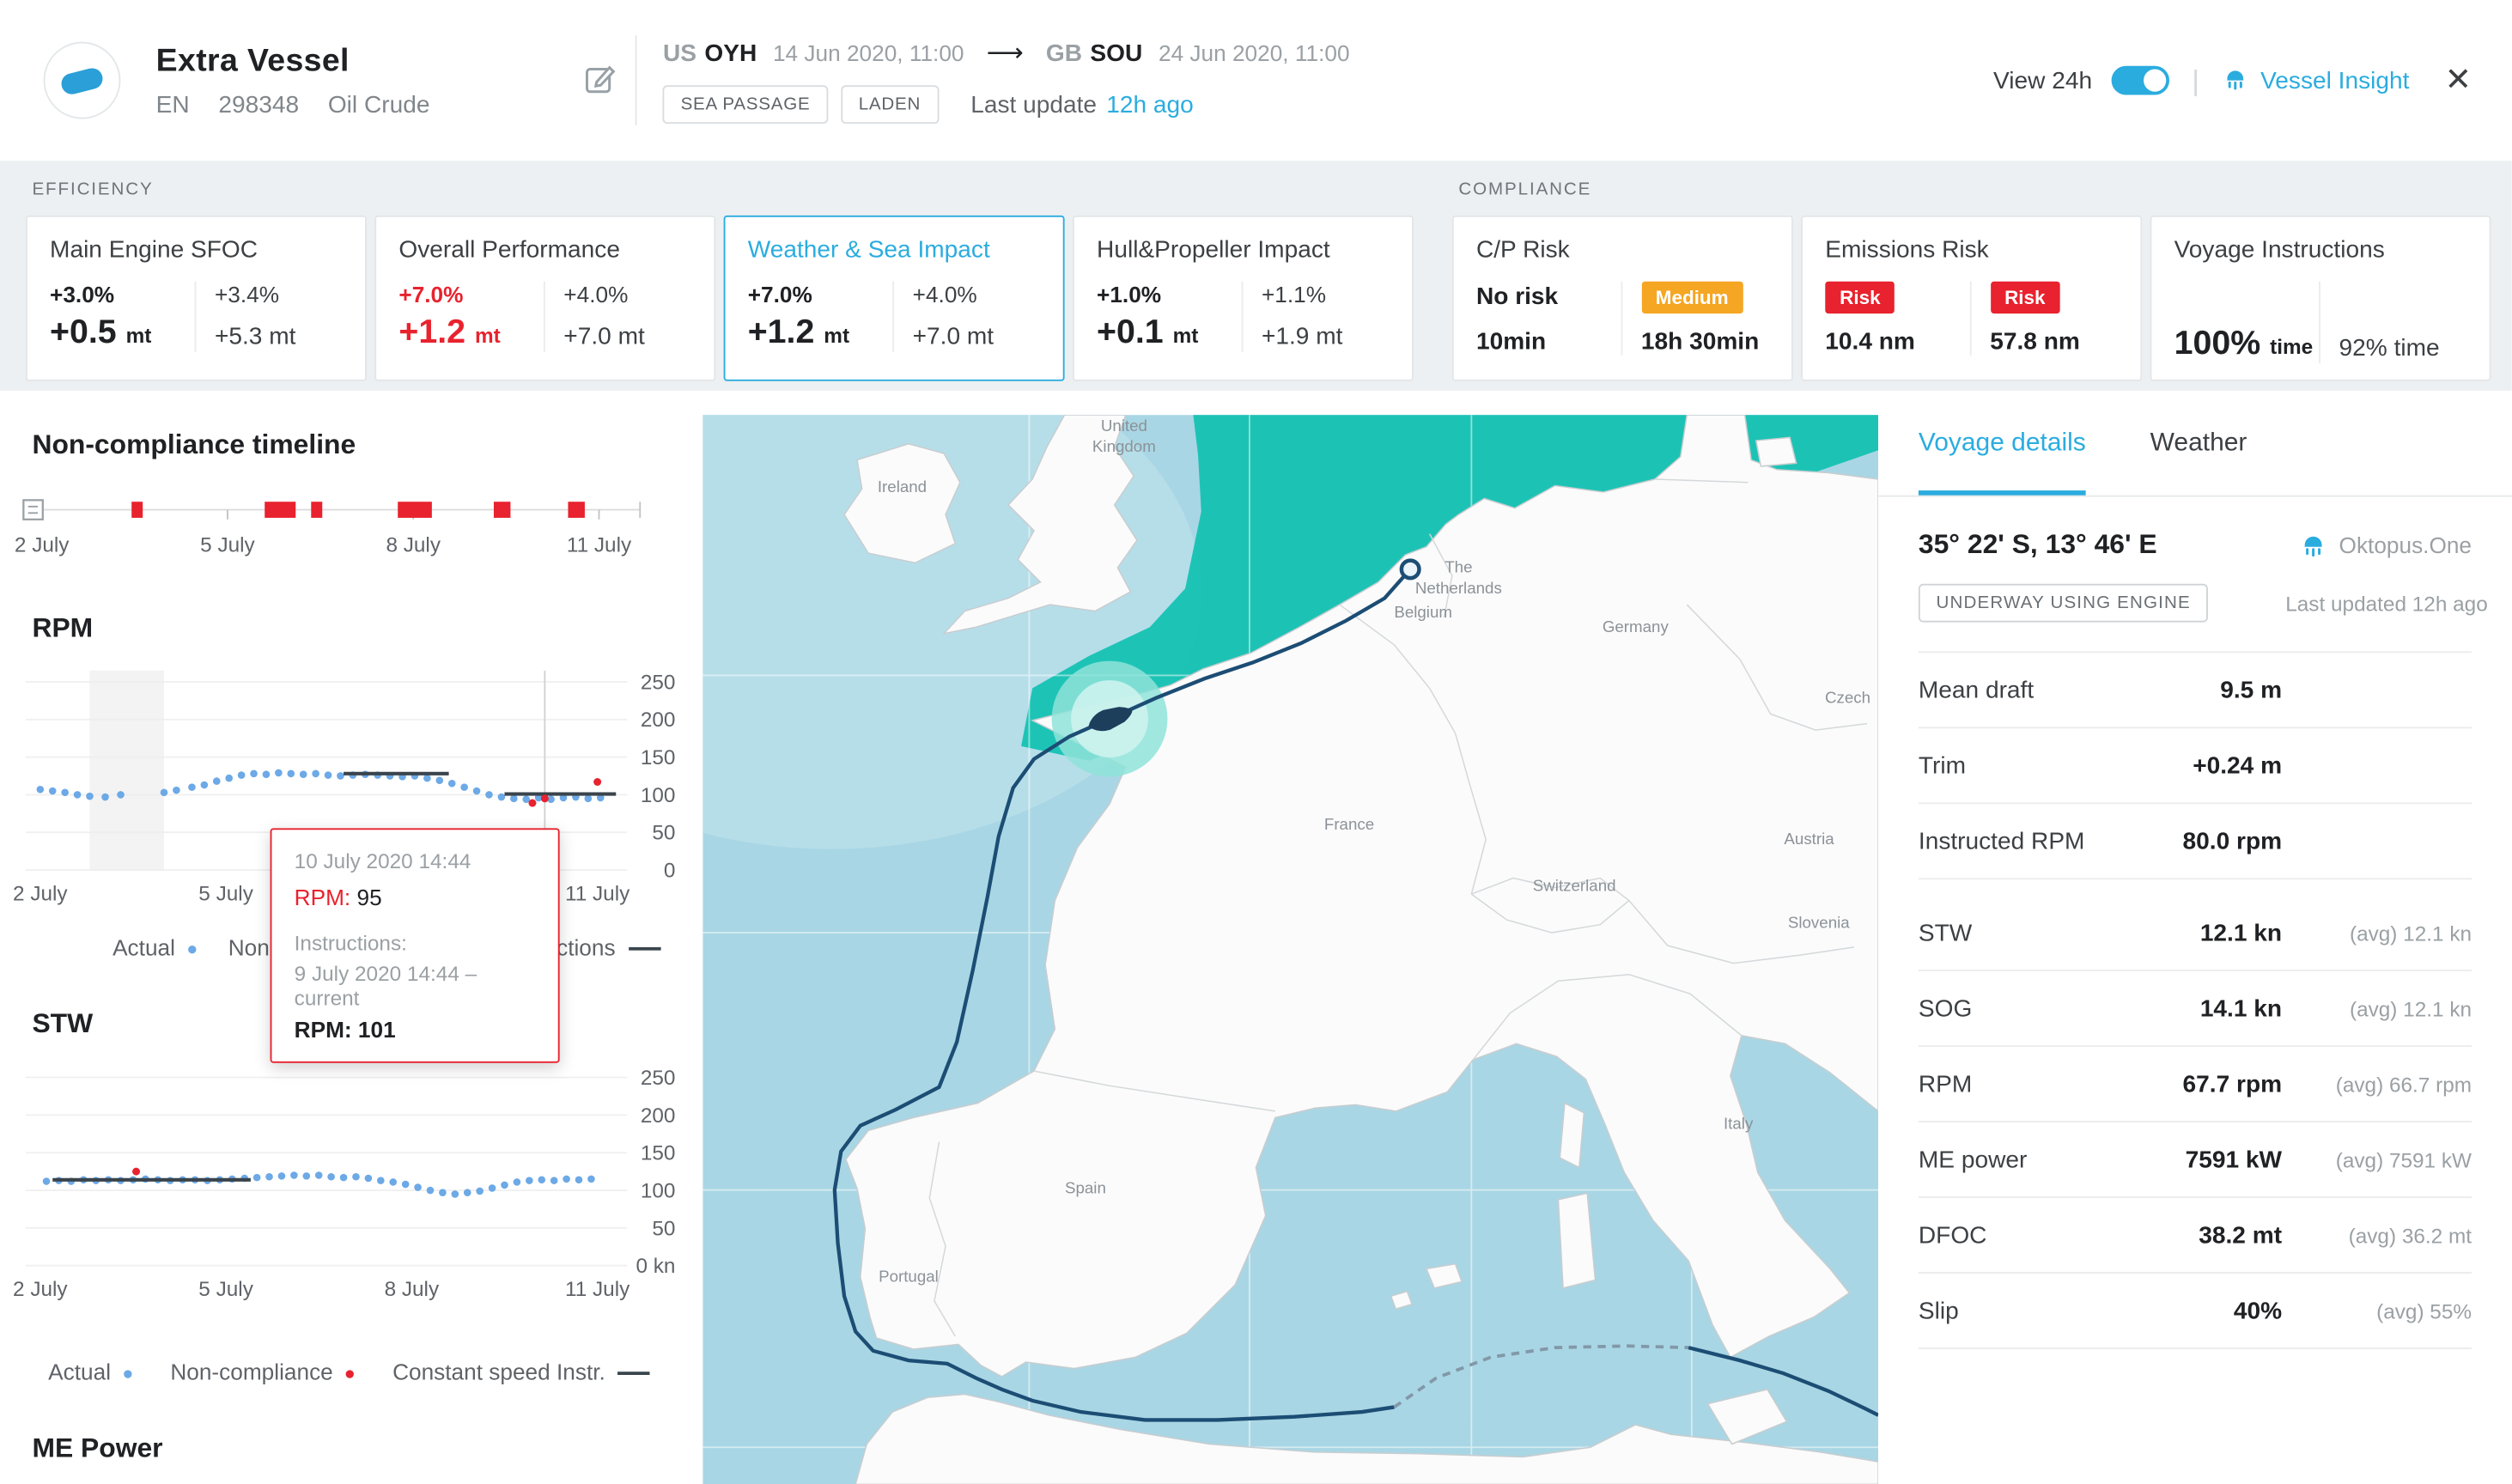 Image resolution: width=2512 pixels, height=1484 pixels. Describe the element at coordinates (600, 80) in the screenshot. I see `edit-icon` at that location.